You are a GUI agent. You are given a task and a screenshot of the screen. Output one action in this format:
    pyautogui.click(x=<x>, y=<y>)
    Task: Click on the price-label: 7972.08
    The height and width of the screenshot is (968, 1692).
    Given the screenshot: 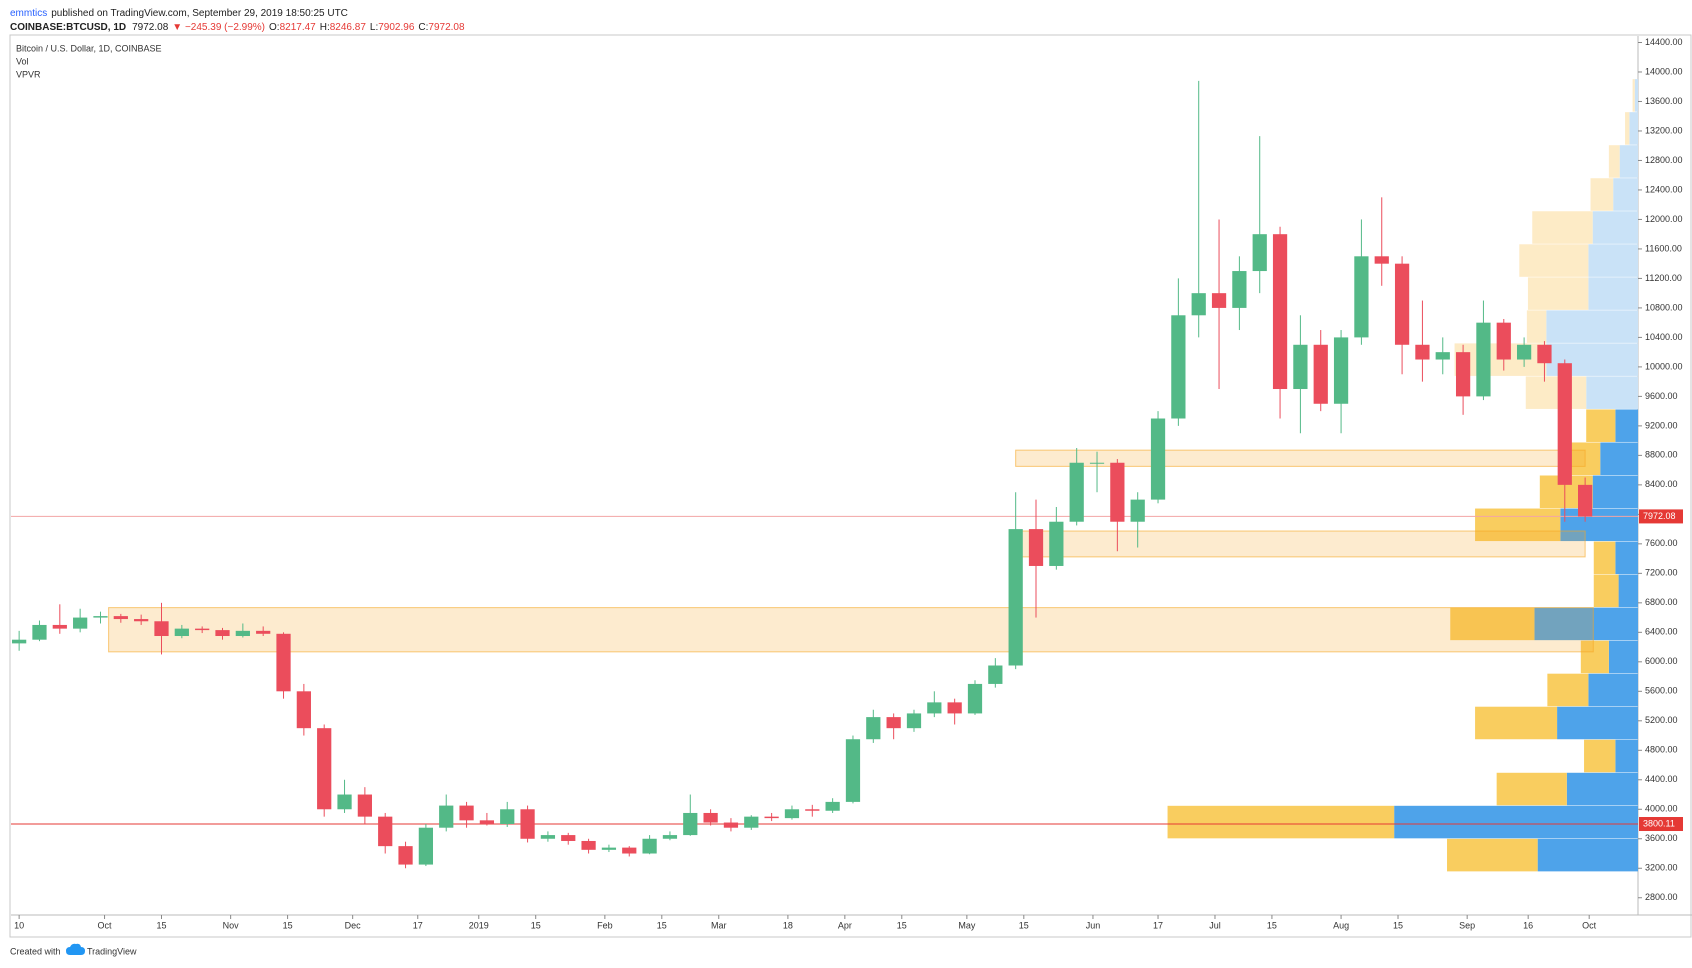 What is the action you would take?
    pyautogui.click(x=1659, y=516)
    